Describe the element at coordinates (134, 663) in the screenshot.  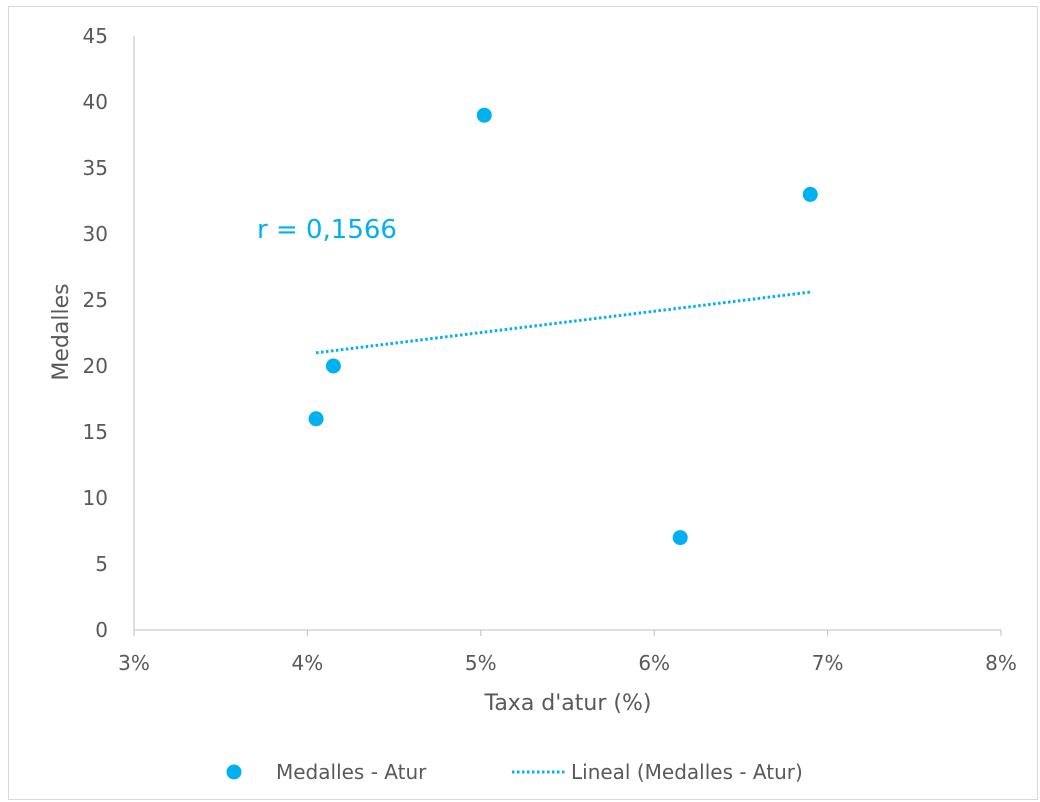
I see `x-tick-label: 3%` at that location.